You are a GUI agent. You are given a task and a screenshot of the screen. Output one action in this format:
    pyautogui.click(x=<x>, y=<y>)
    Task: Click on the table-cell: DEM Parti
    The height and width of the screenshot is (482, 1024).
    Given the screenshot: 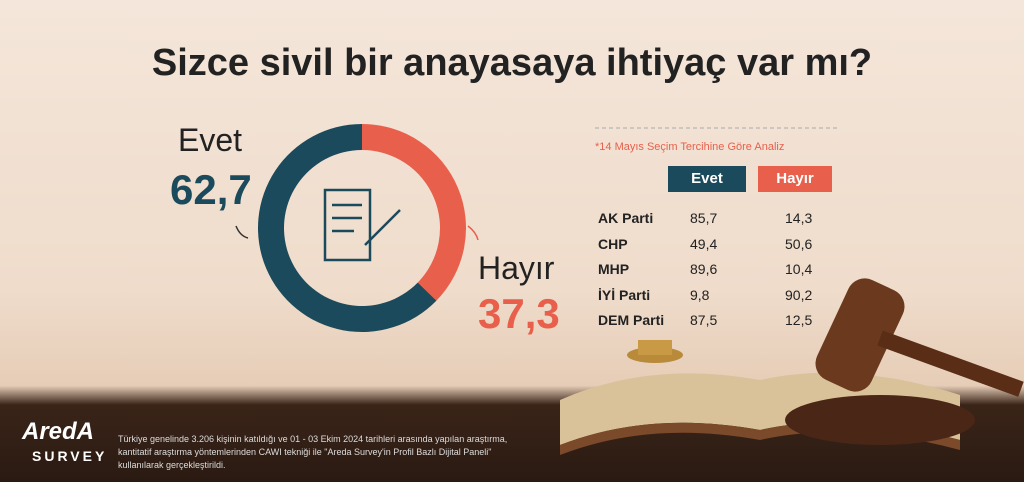 What is the action you would take?
    pyautogui.click(x=631, y=320)
    